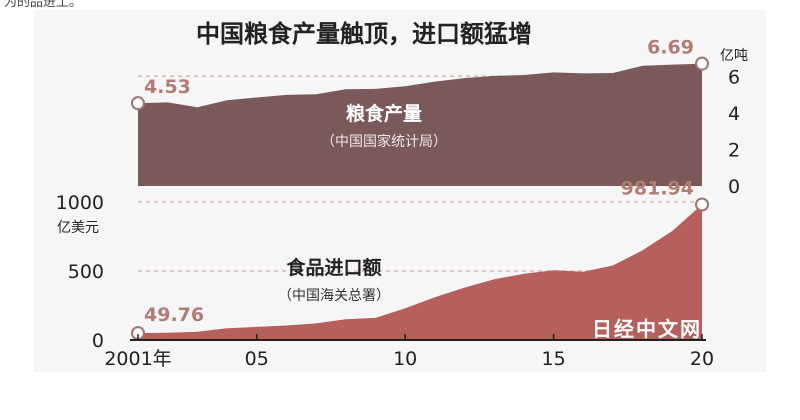  What do you see at coordinates (405, 359) in the screenshot?
I see `x-tick-label: 10` at bounding box center [405, 359].